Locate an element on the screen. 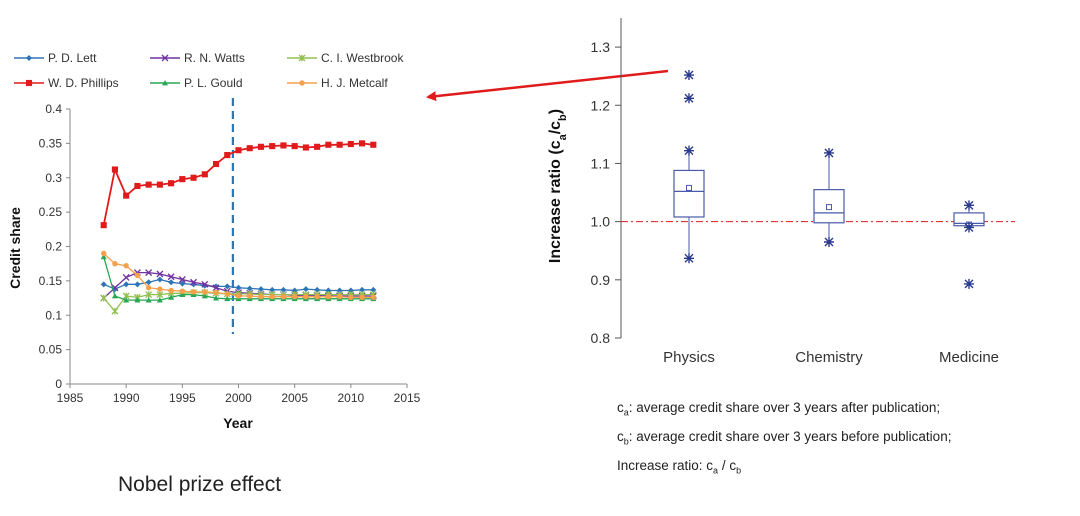 Image resolution: width=1080 pixels, height=516 pixels. def-ratio-sub-b: b is located at coordinates (739, 471).